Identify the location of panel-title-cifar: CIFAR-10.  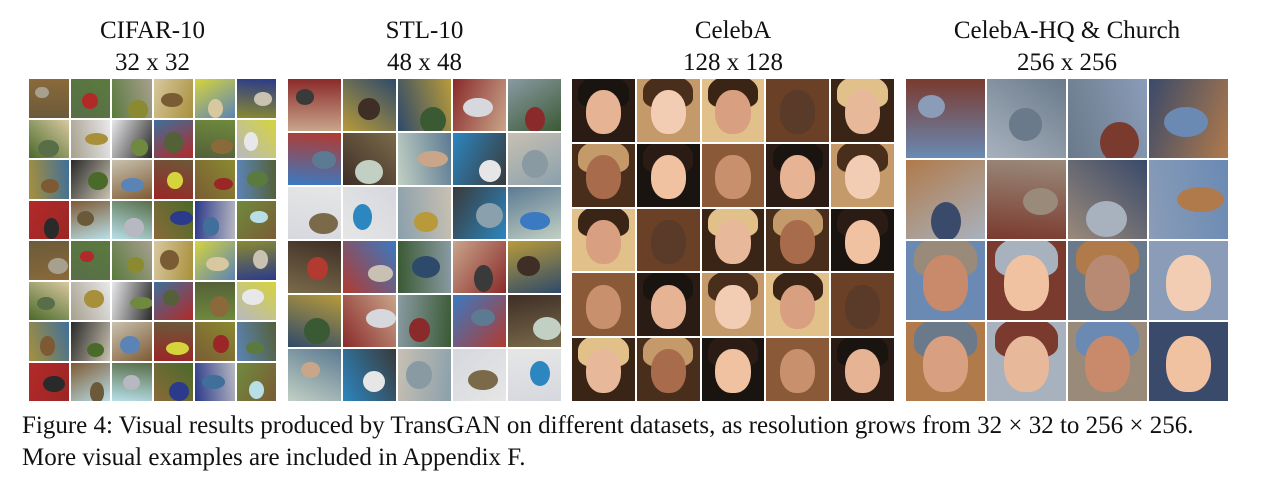
(152, 30).